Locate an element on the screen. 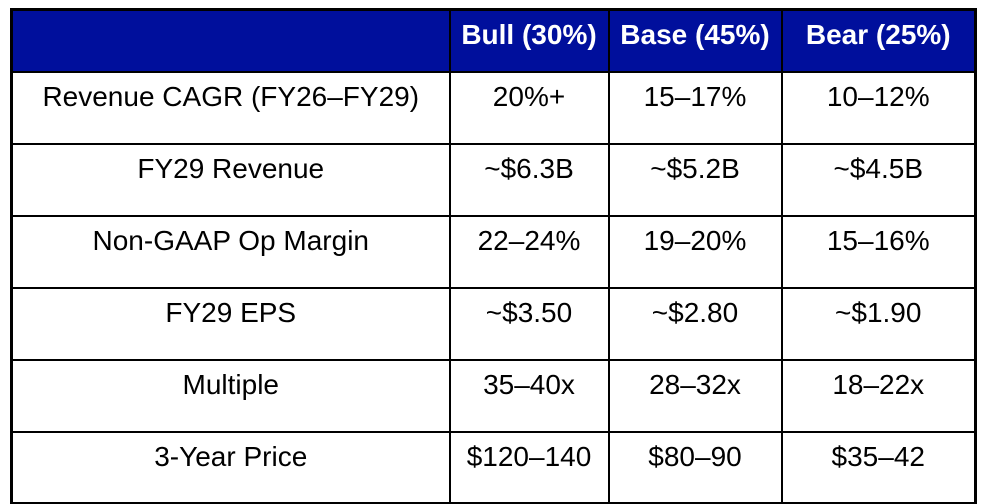 The height and width of the screenshot is (504, 984). row-label: 3-Year Price is located at coordinates (230, 467).